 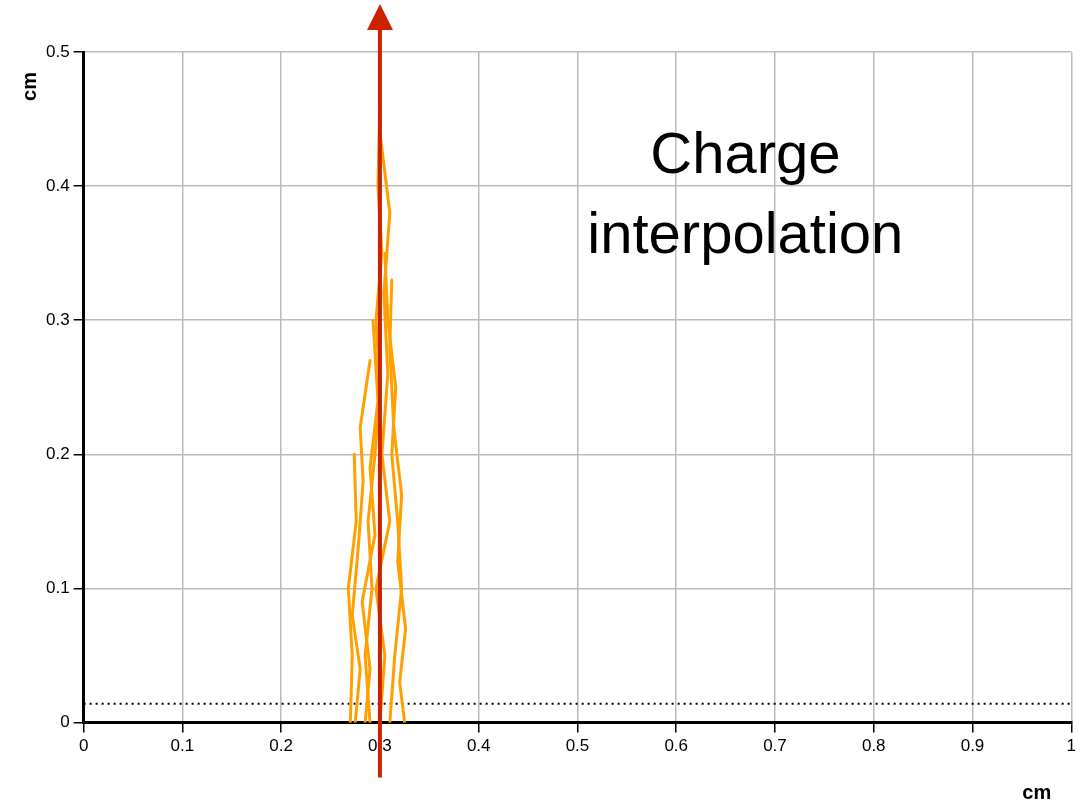 I want to click on x-tick-label: 0.8, so click(x=873, y=746).